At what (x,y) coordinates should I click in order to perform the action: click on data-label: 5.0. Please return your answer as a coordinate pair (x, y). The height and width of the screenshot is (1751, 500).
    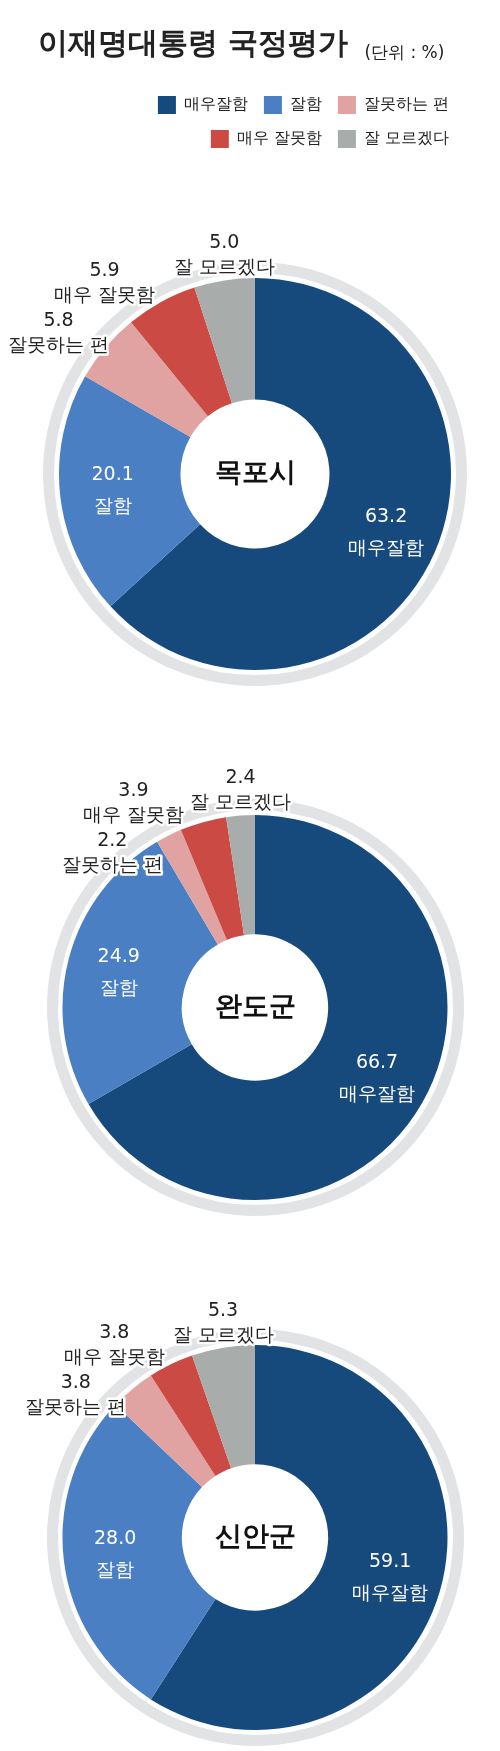
    Looking at the image, I should click on (224, 241).